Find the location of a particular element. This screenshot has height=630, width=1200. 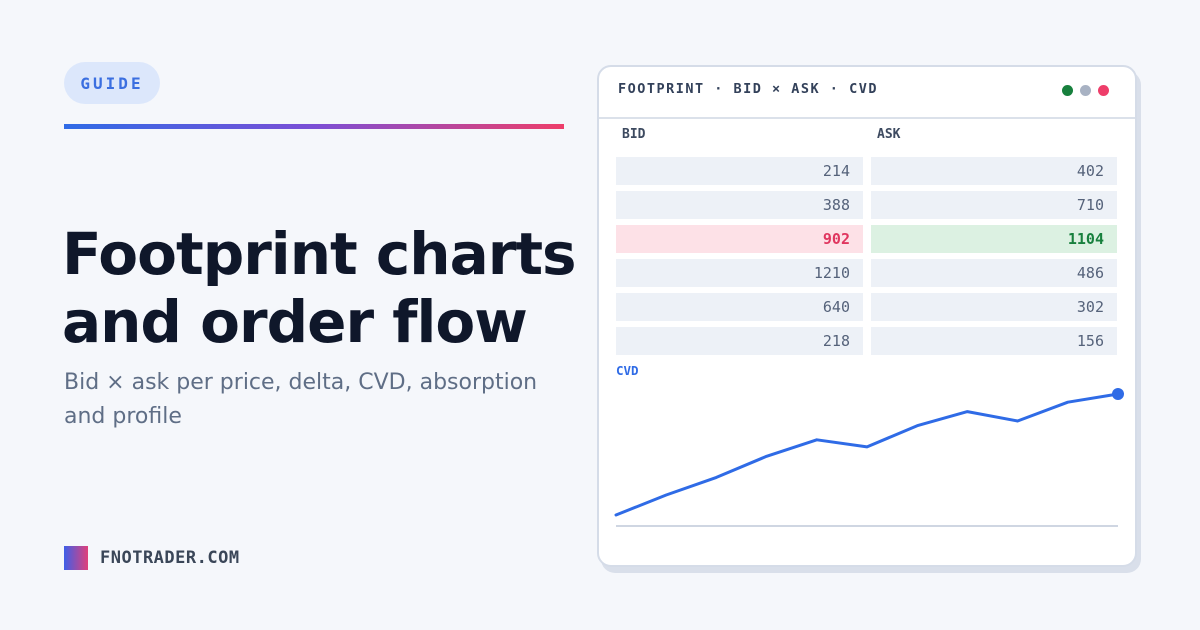

guide-badge: GUIDE is located at coordinates (112, 83).